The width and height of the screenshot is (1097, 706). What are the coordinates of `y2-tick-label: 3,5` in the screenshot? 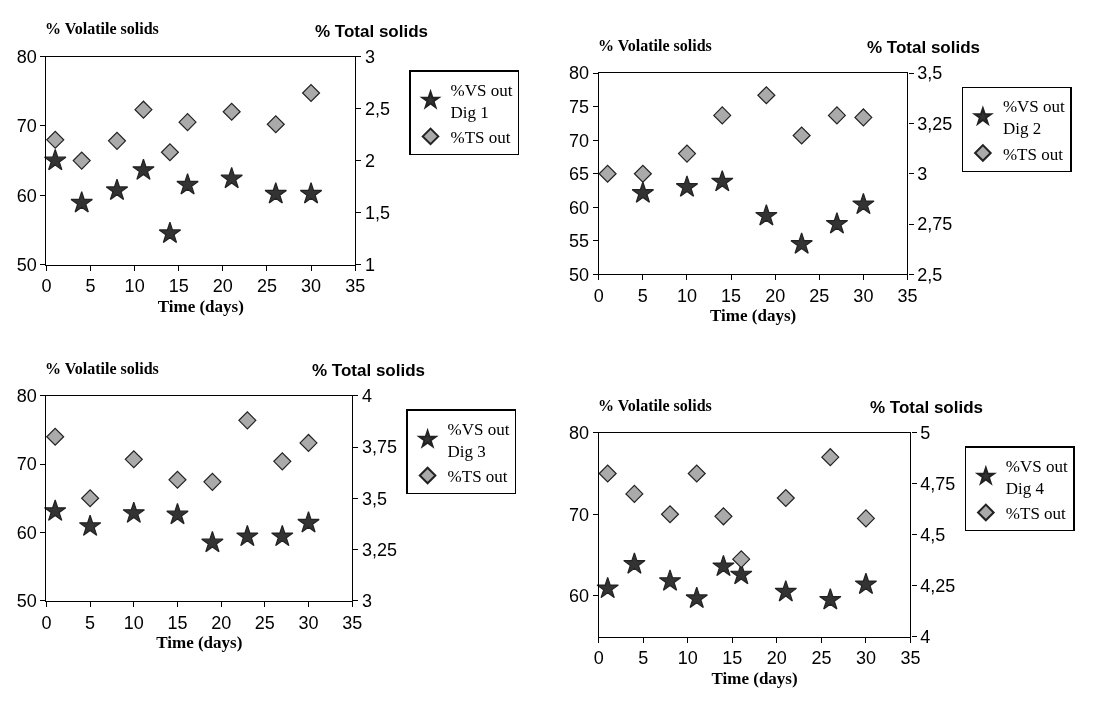 It's located at (930, 73).